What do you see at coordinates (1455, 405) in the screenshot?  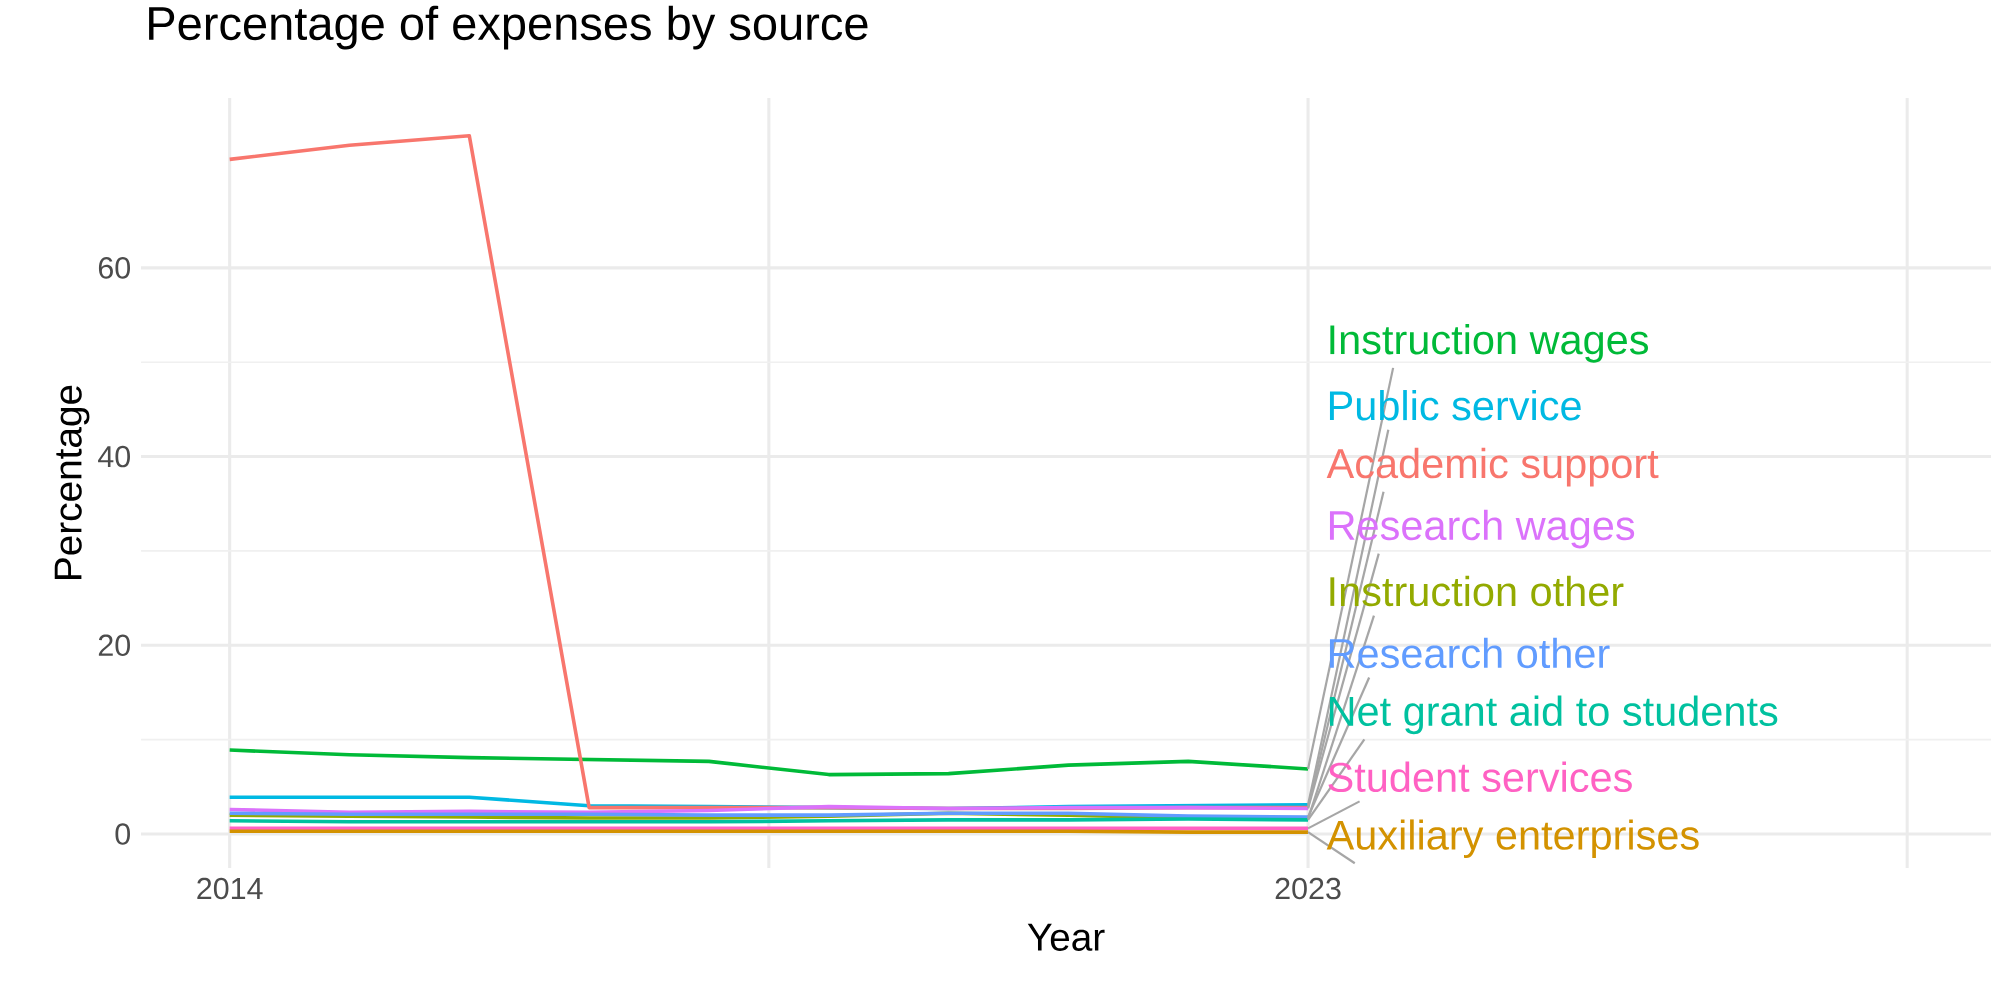 I see `text: Public service` at bounding box center [1455, 405].